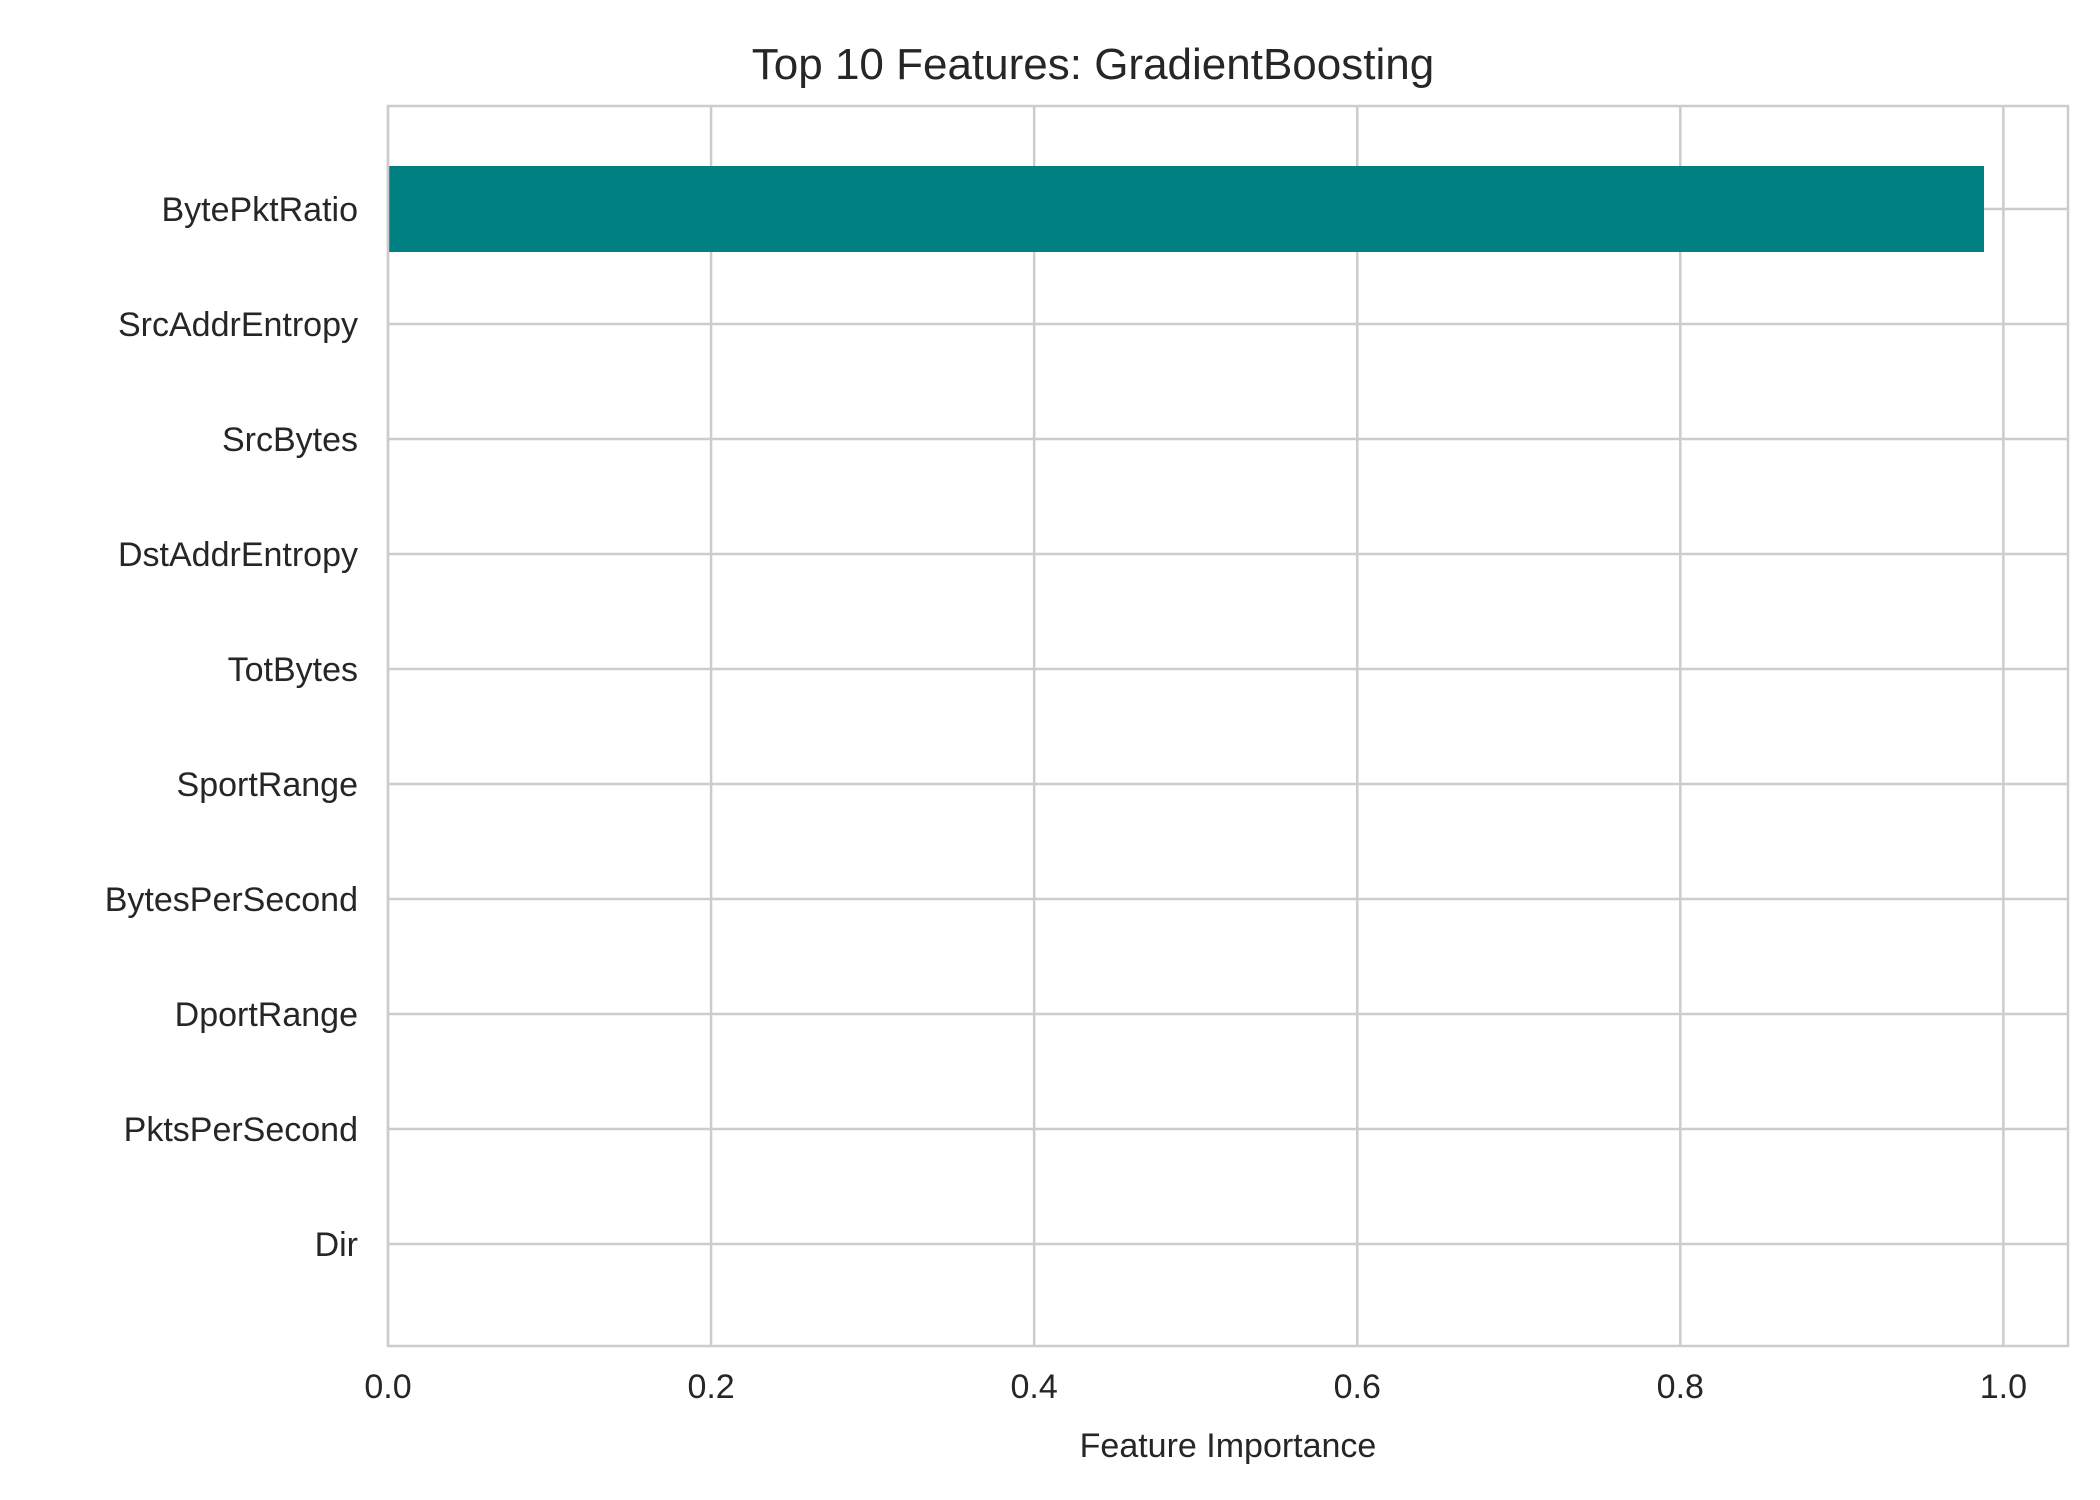  I want to click on y-tick-label: BytesPerSecond, so click(231, 900).